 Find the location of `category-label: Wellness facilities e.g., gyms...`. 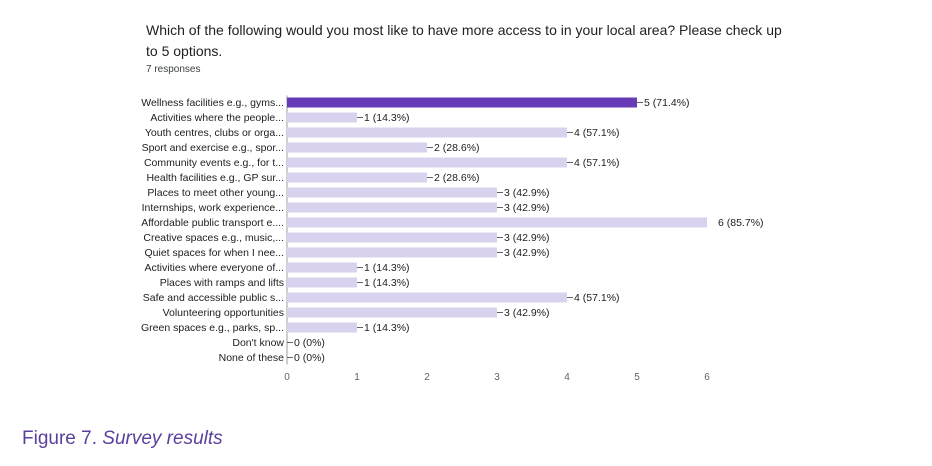

category-label: Wellness facilities e.g., gyms... is located at coordinates (212, 103).